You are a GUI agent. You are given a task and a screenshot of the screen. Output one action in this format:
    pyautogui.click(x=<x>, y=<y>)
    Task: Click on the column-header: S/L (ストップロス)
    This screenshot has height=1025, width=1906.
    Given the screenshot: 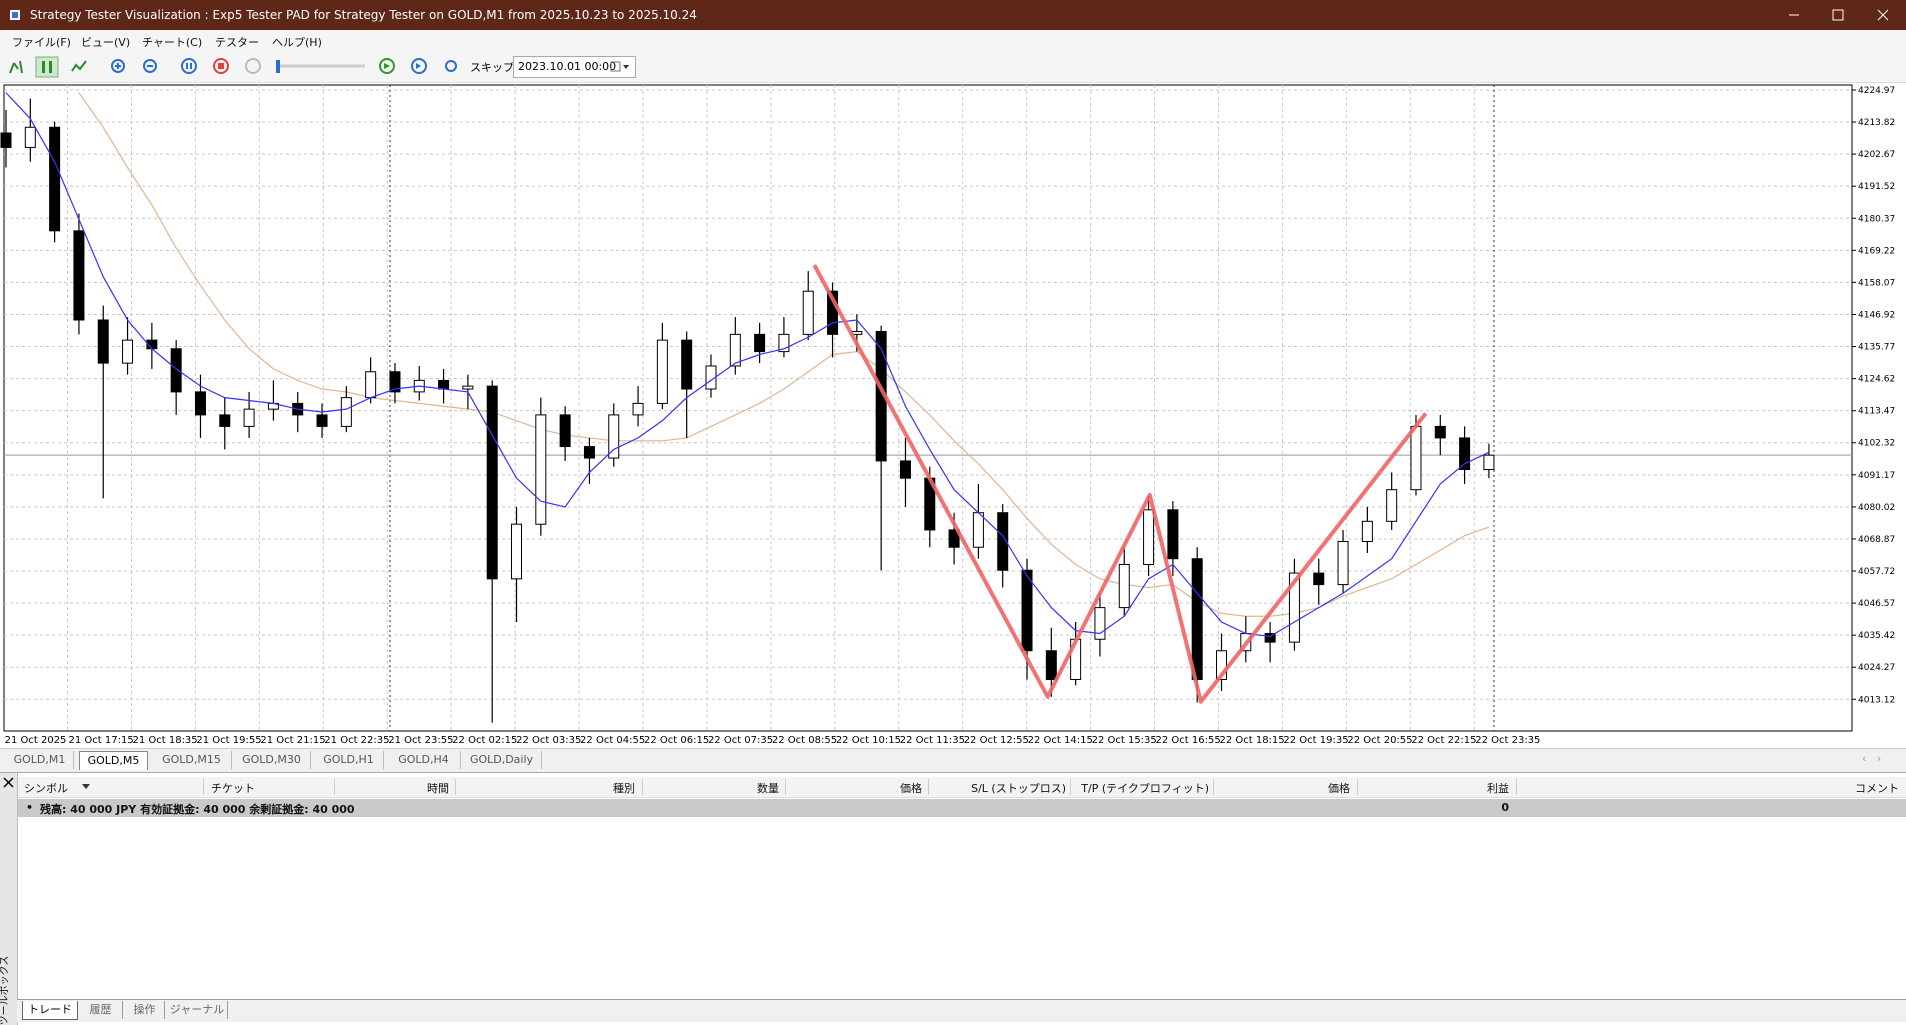 What is the action you would take?
    pyautogui.click(x=1018, y=788)
    